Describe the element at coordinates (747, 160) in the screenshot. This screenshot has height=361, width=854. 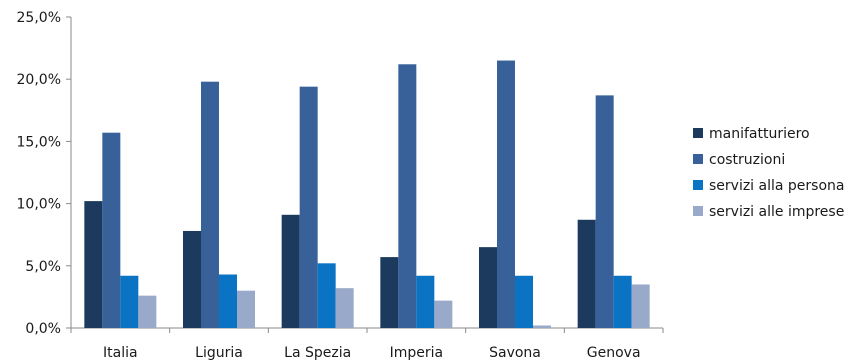
I see `legend-label: costruzioni` at that location.